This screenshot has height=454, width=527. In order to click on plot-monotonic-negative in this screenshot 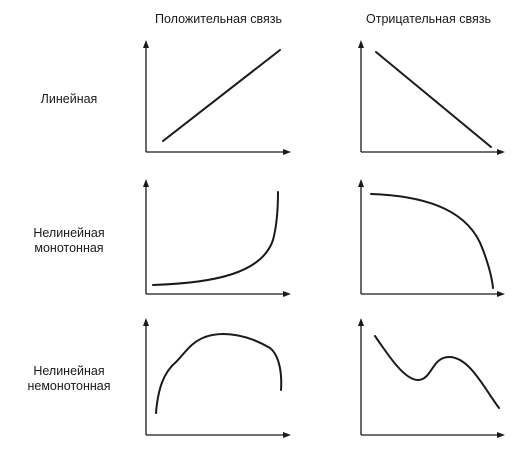, I will do `click(431, 238)`.